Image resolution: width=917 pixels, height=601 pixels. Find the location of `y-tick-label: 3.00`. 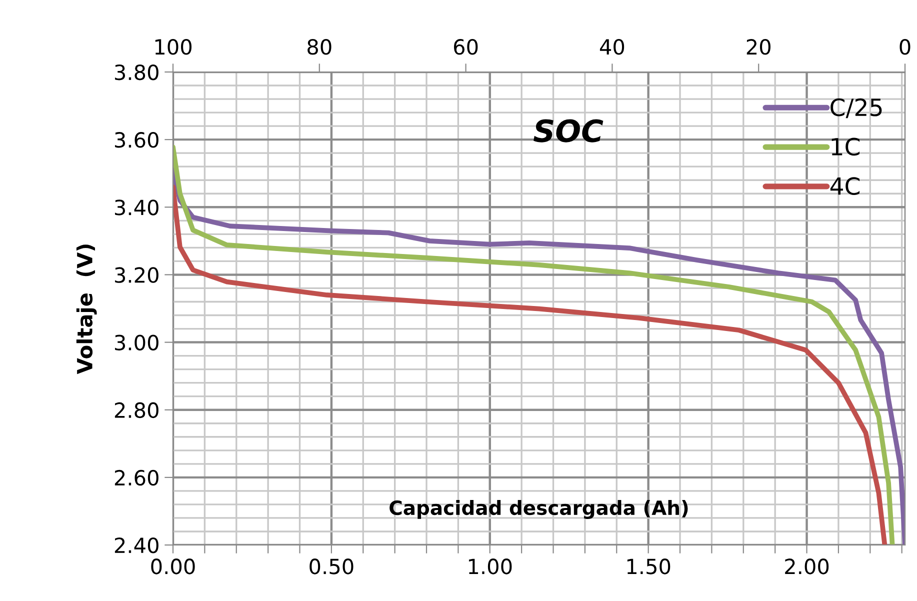

y-tick-label: 3.00 is located at coordinates (136, 342).